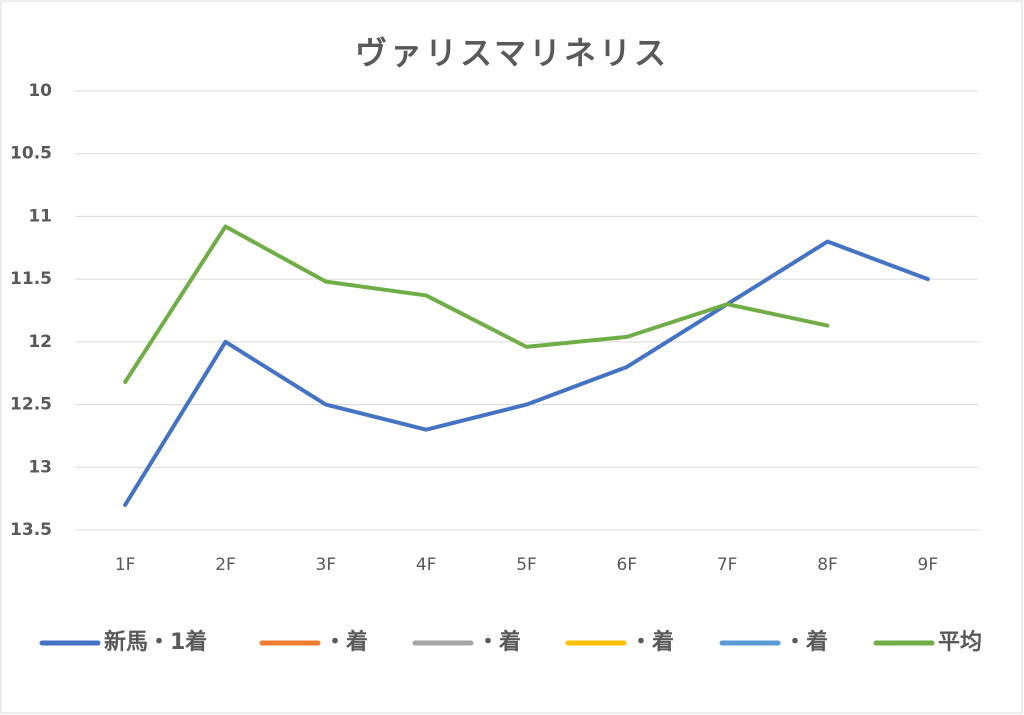  Describe the element at coordinates (512, 53) in the screenshot. I see `chart-title: ヴァリスマリネリス` at that location.